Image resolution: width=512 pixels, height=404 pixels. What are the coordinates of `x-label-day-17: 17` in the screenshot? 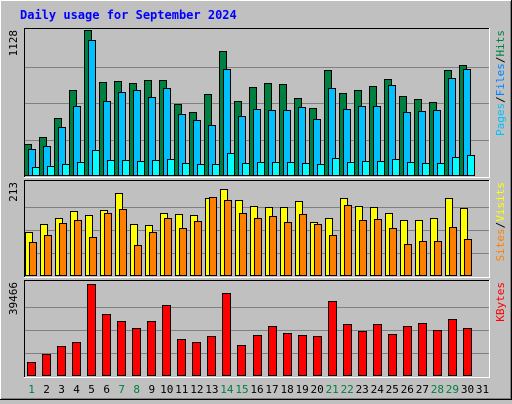 It's located at (271, 389).